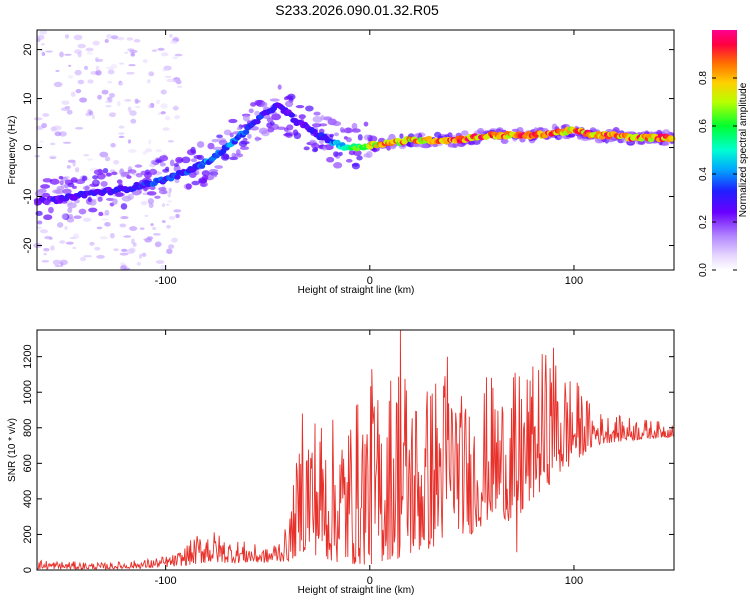 This screenshot has width=750, height=600. Describe the element at coordinates (166, 581) in the screenshot. I see `x-tick-label: -100` at that location.